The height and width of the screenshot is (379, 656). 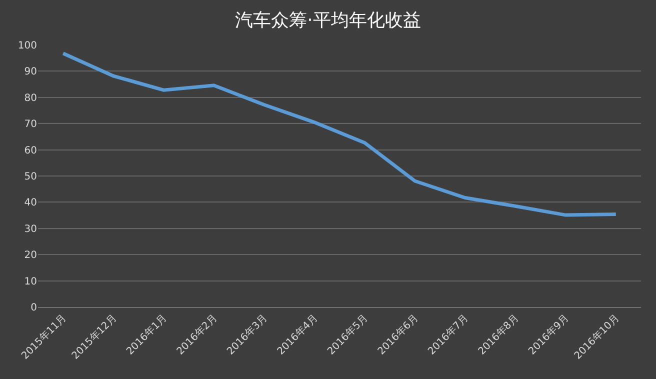 What do you see at coordinates (30, 150) in the screenshot?
I see `y-tick-label: 60` at bounding box center [30, 150].